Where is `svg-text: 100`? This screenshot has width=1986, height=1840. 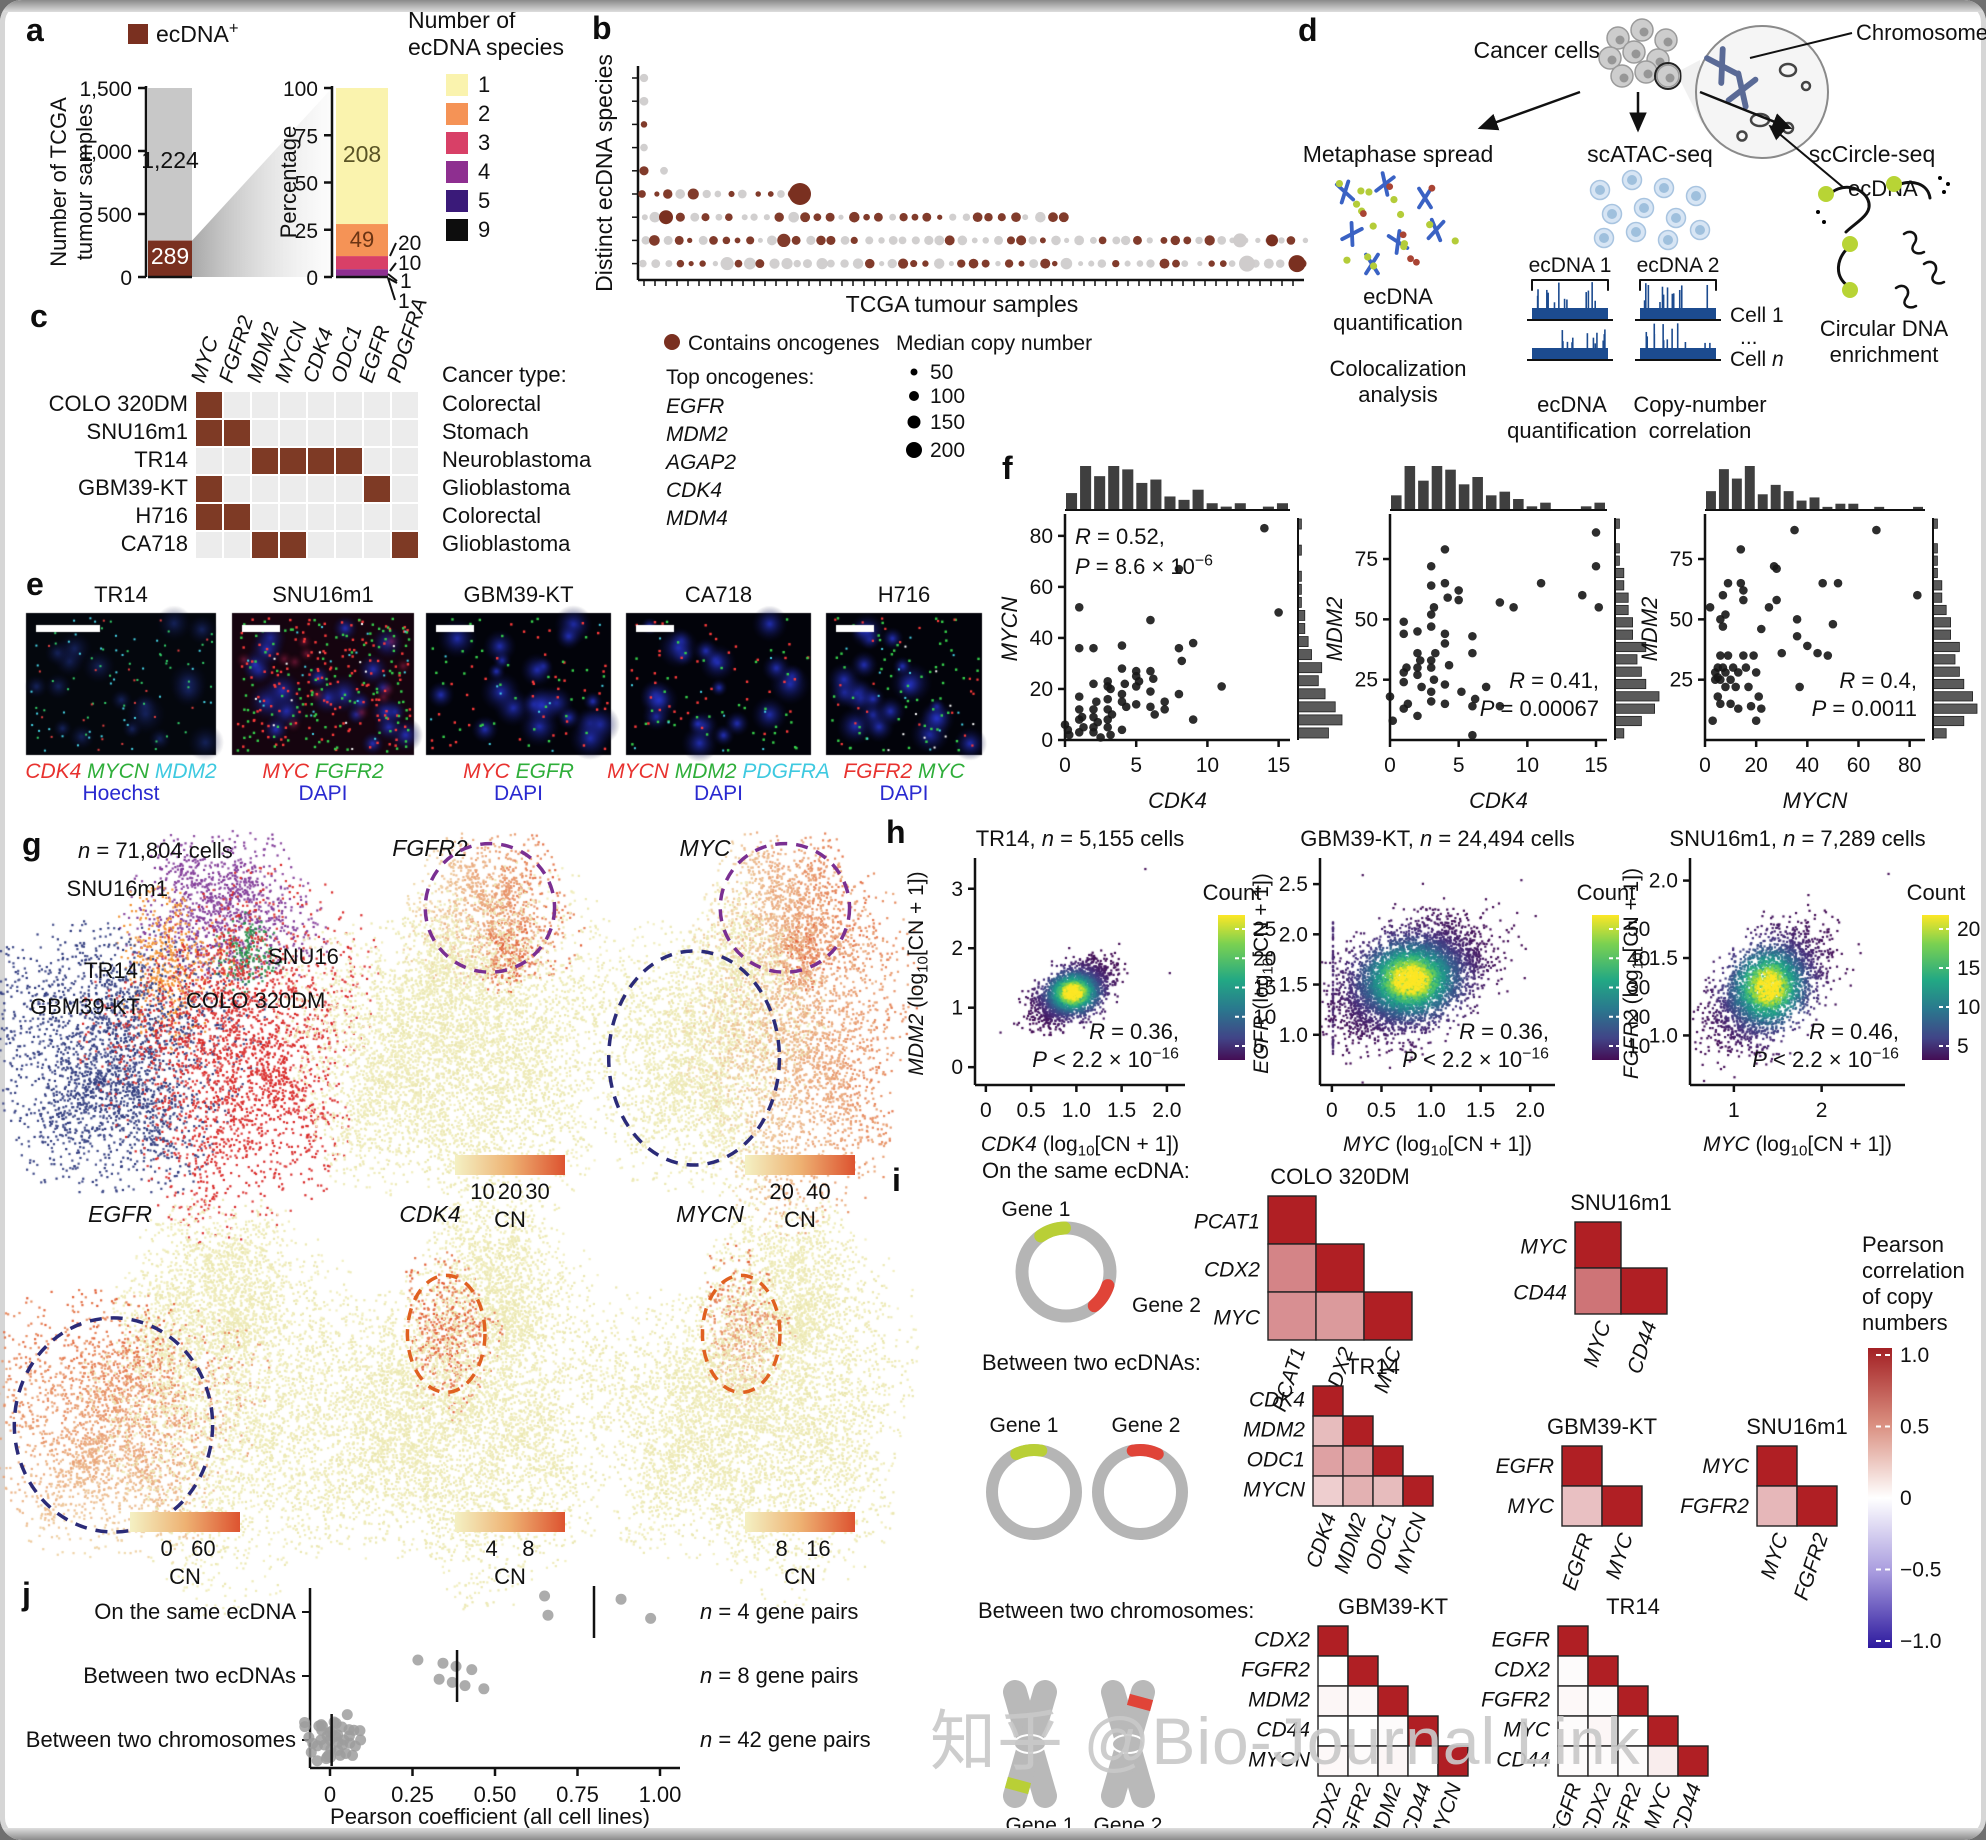 svg-text: 100 is located at coordinates (300, 89).